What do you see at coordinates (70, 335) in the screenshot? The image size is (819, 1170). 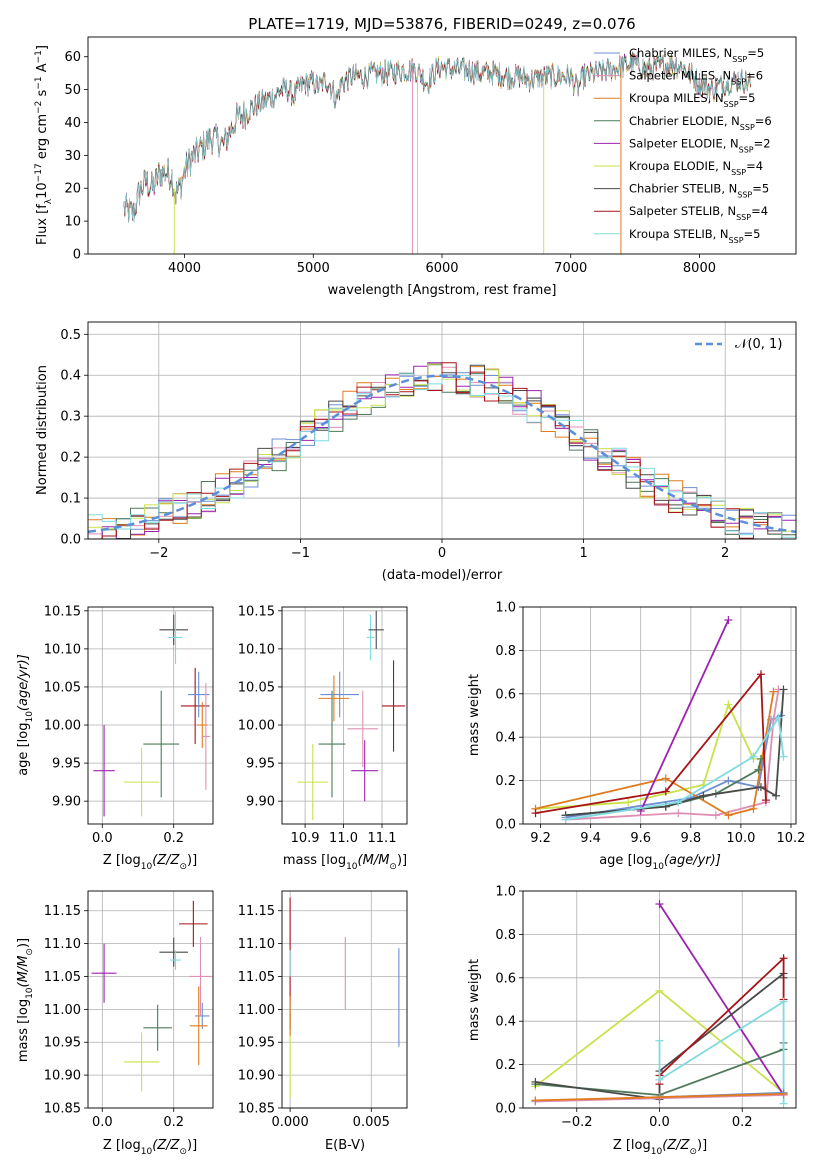 I see `y-tick-label: 0.5` at bounding box center [70, 335].